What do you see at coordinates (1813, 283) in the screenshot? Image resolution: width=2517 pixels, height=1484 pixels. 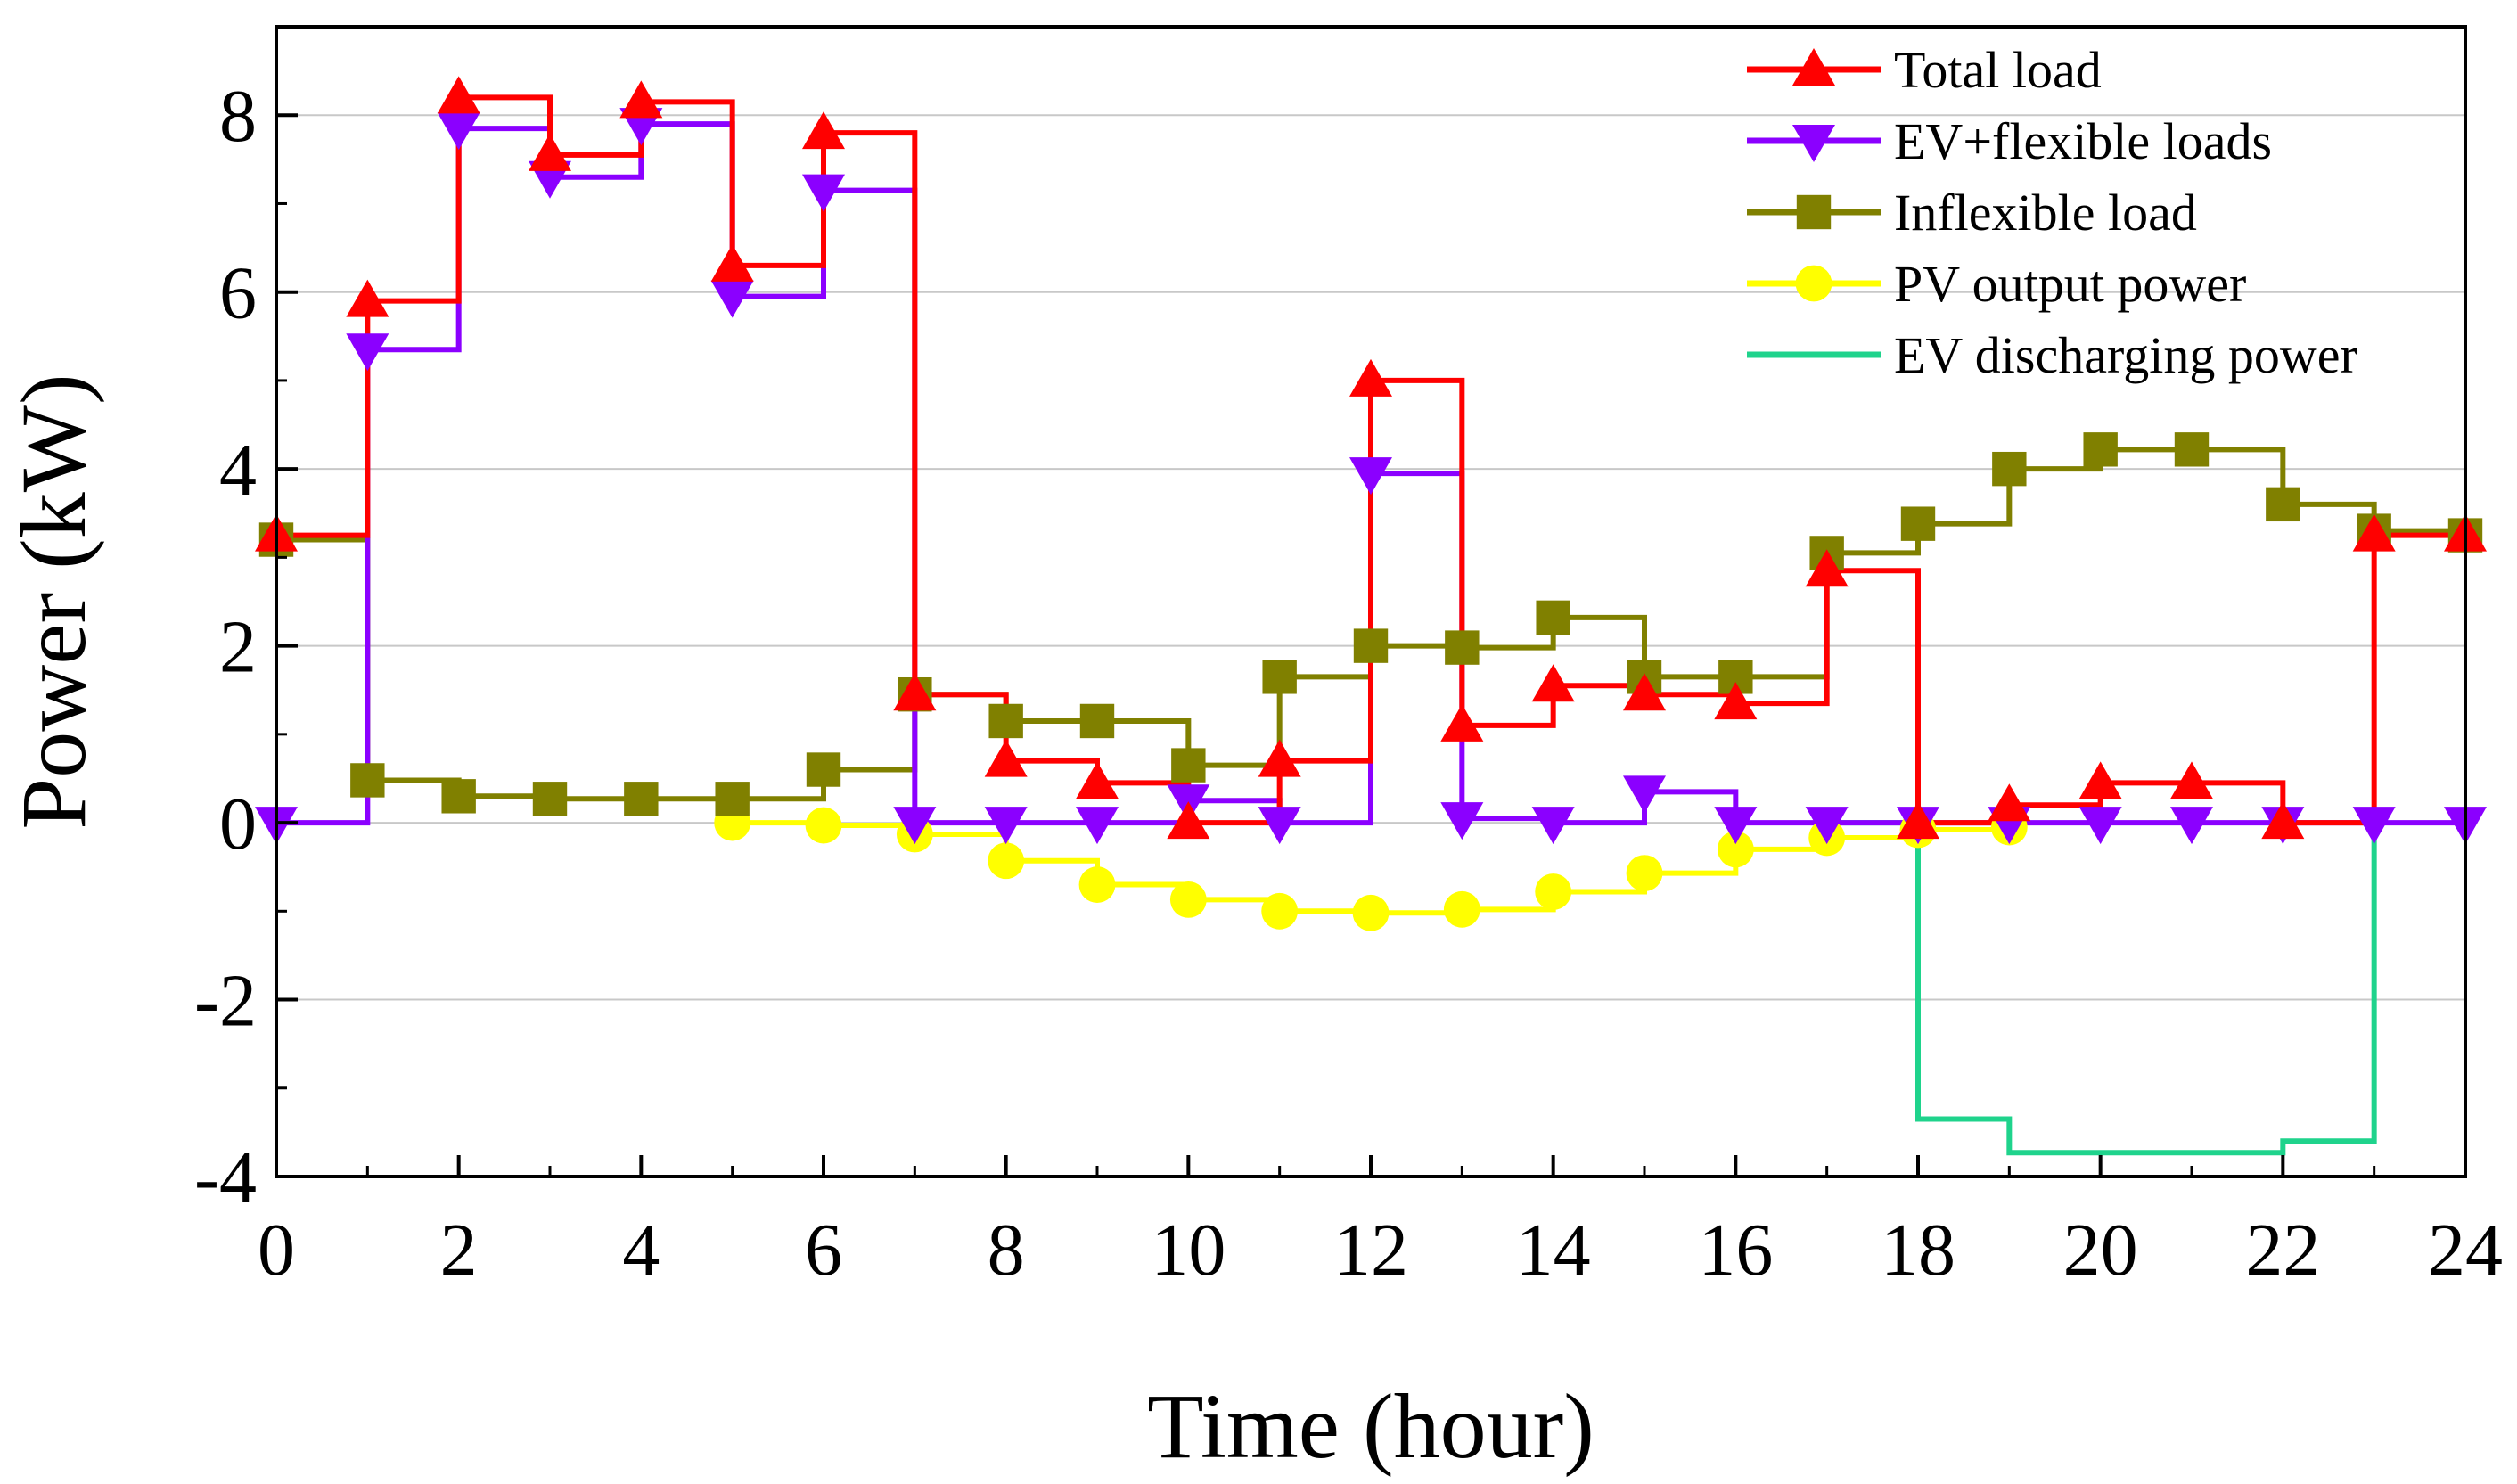 I see `legend-marker-pv-output-power` at bounding box center [1813, 283].